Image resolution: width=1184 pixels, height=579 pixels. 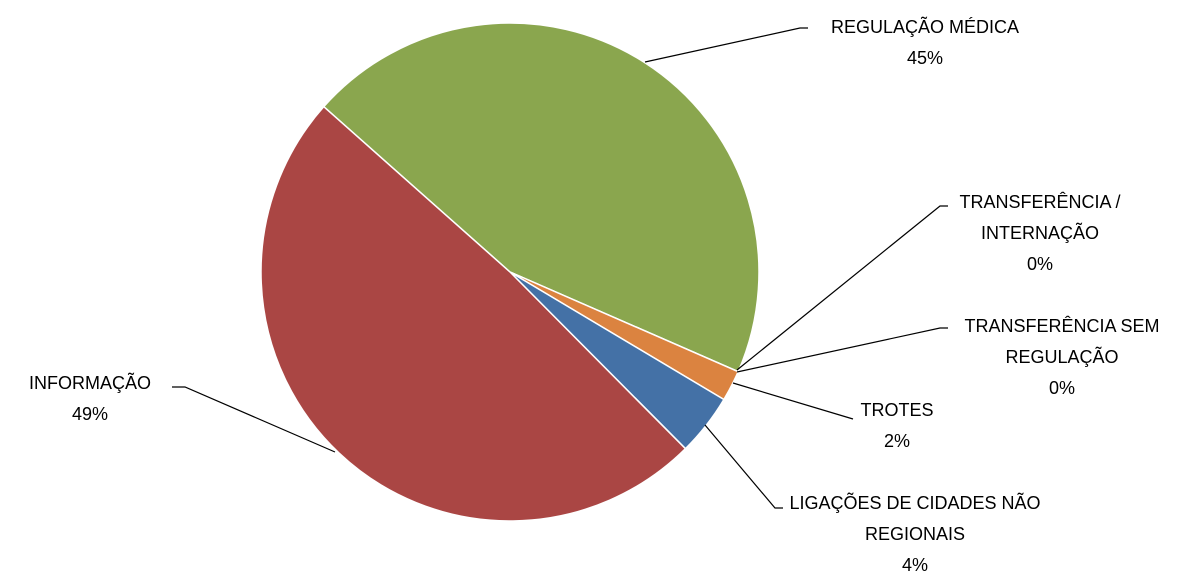 I want to click on slice-label: TRANSFERÊNCIA / INTERNAÇÃO 0%, so click(x=1040, y=233).